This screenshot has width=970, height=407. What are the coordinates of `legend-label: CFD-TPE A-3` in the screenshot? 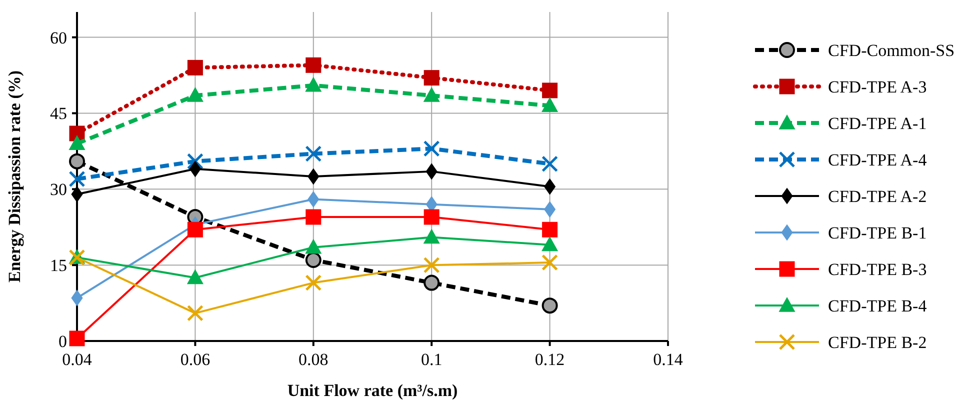 It's located at (877, 87).